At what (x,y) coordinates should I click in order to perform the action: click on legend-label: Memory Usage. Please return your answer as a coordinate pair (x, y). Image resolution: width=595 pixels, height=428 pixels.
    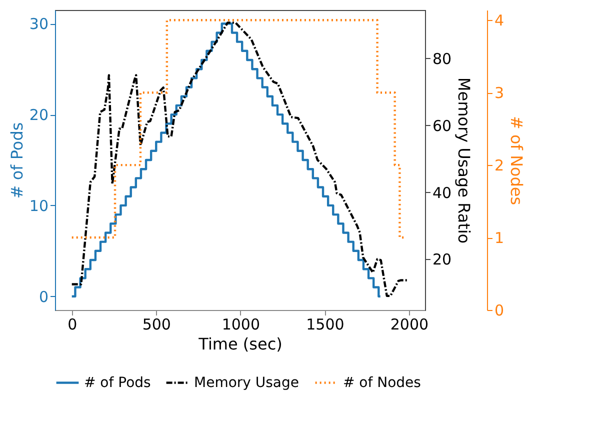
    Looking at the image, I should click on (247, 382).